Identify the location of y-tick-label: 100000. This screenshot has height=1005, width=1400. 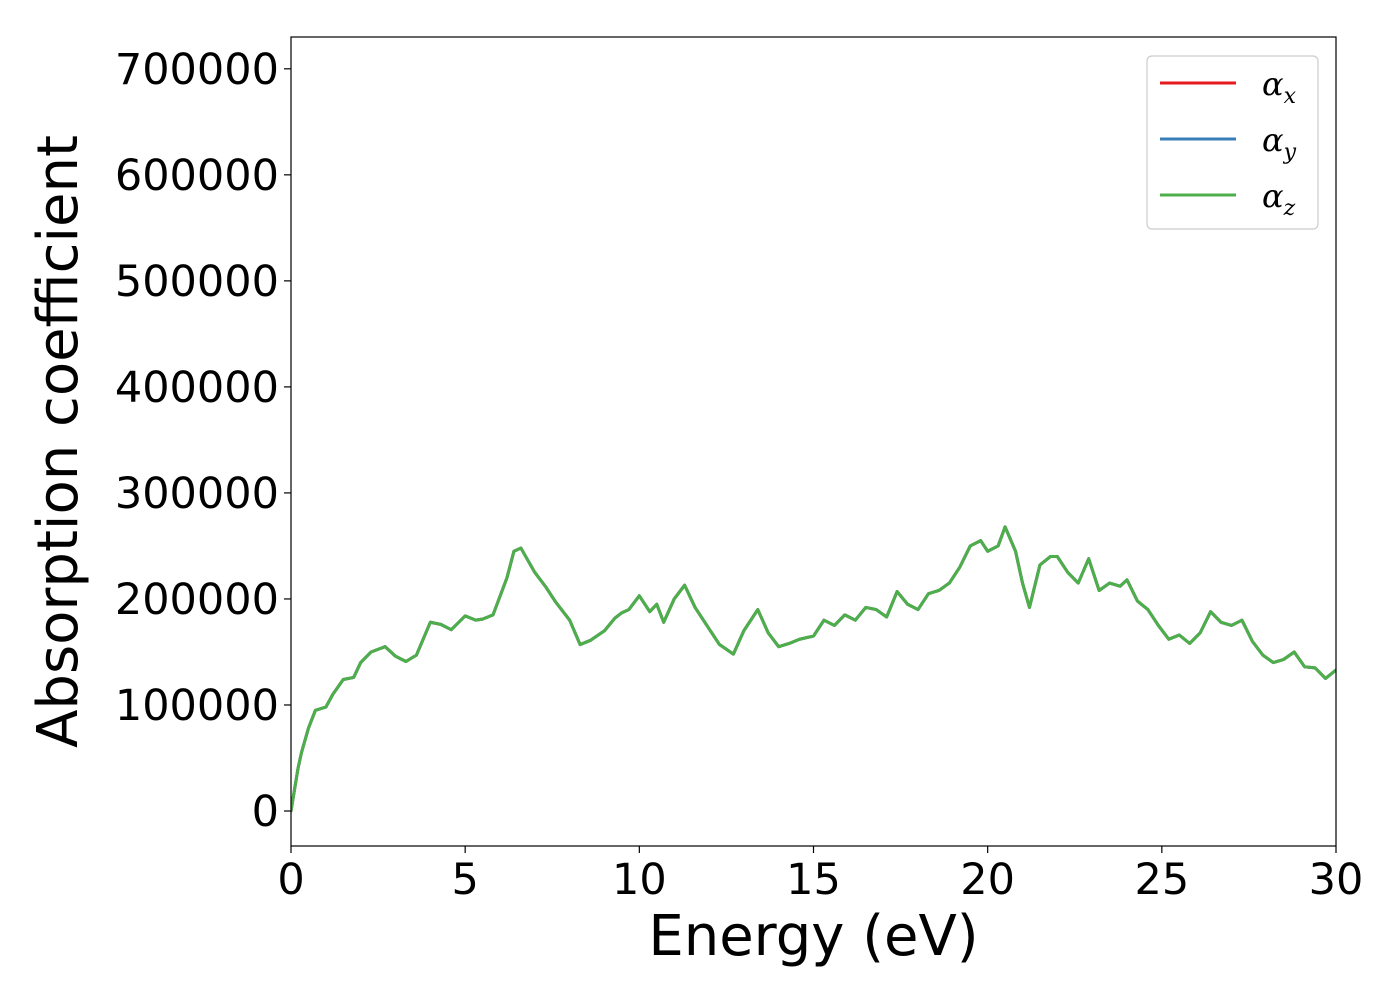
(197, 706).